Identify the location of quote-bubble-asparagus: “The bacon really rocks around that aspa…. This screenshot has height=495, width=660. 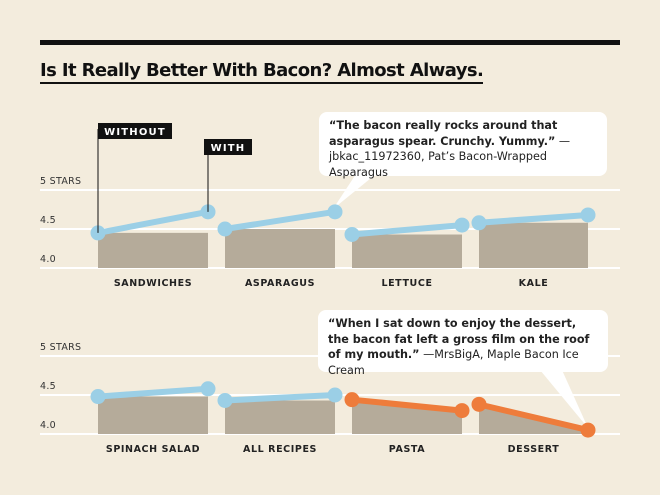
(463, 145).